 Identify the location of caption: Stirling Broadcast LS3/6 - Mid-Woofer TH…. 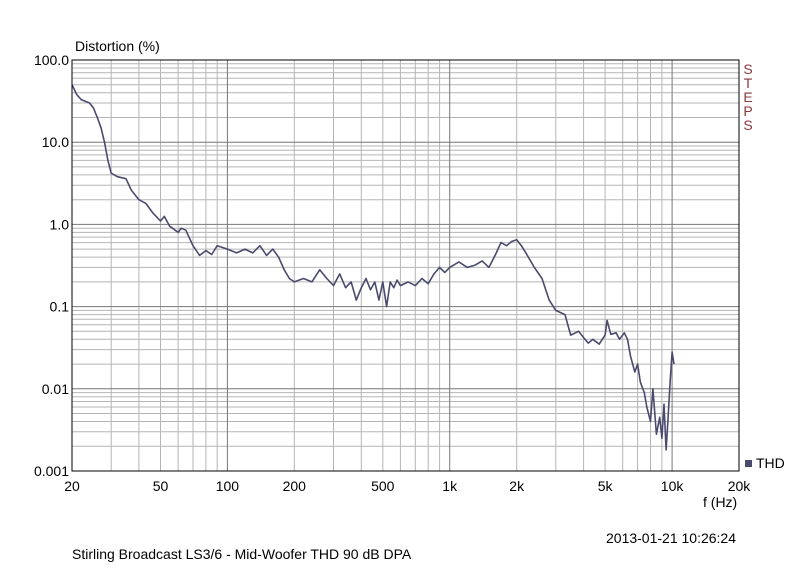
(242, 554).